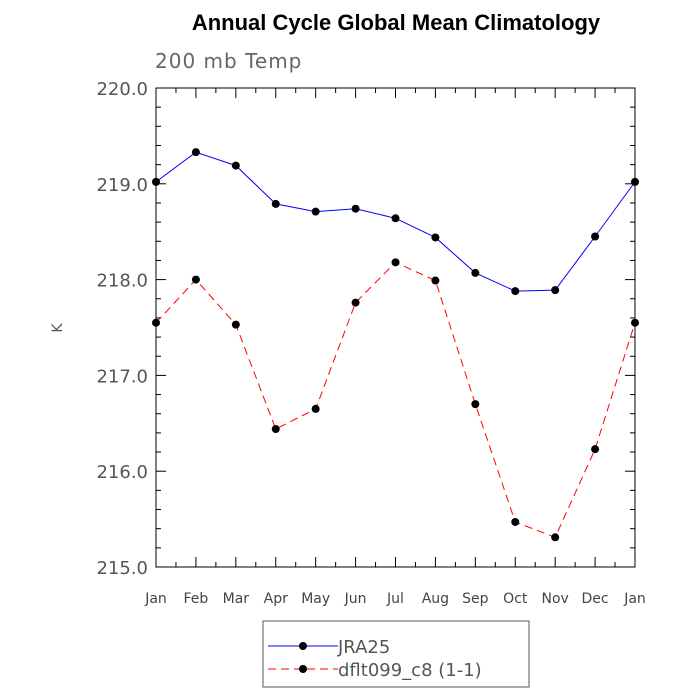  What do you see at coordinates (228, 61) in the screenshot?
I see `chart-subtitle: 200 mb Temp` at bounding box center [228, 61].